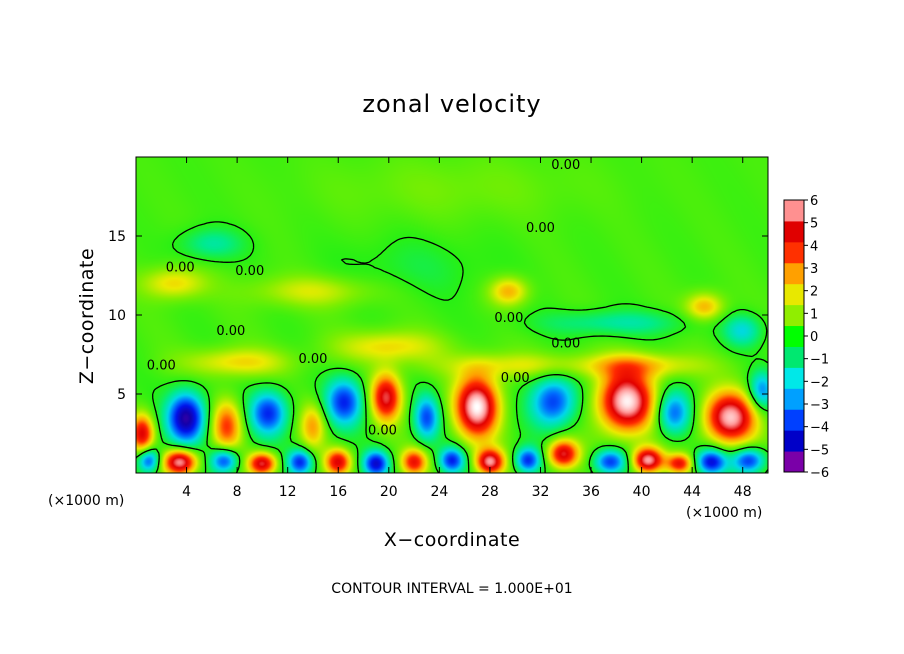  What do you see at coordinates (814, 292) in the screenshot?
I see `colorbar-tick-label: 2` at bounding box center [814, 292].